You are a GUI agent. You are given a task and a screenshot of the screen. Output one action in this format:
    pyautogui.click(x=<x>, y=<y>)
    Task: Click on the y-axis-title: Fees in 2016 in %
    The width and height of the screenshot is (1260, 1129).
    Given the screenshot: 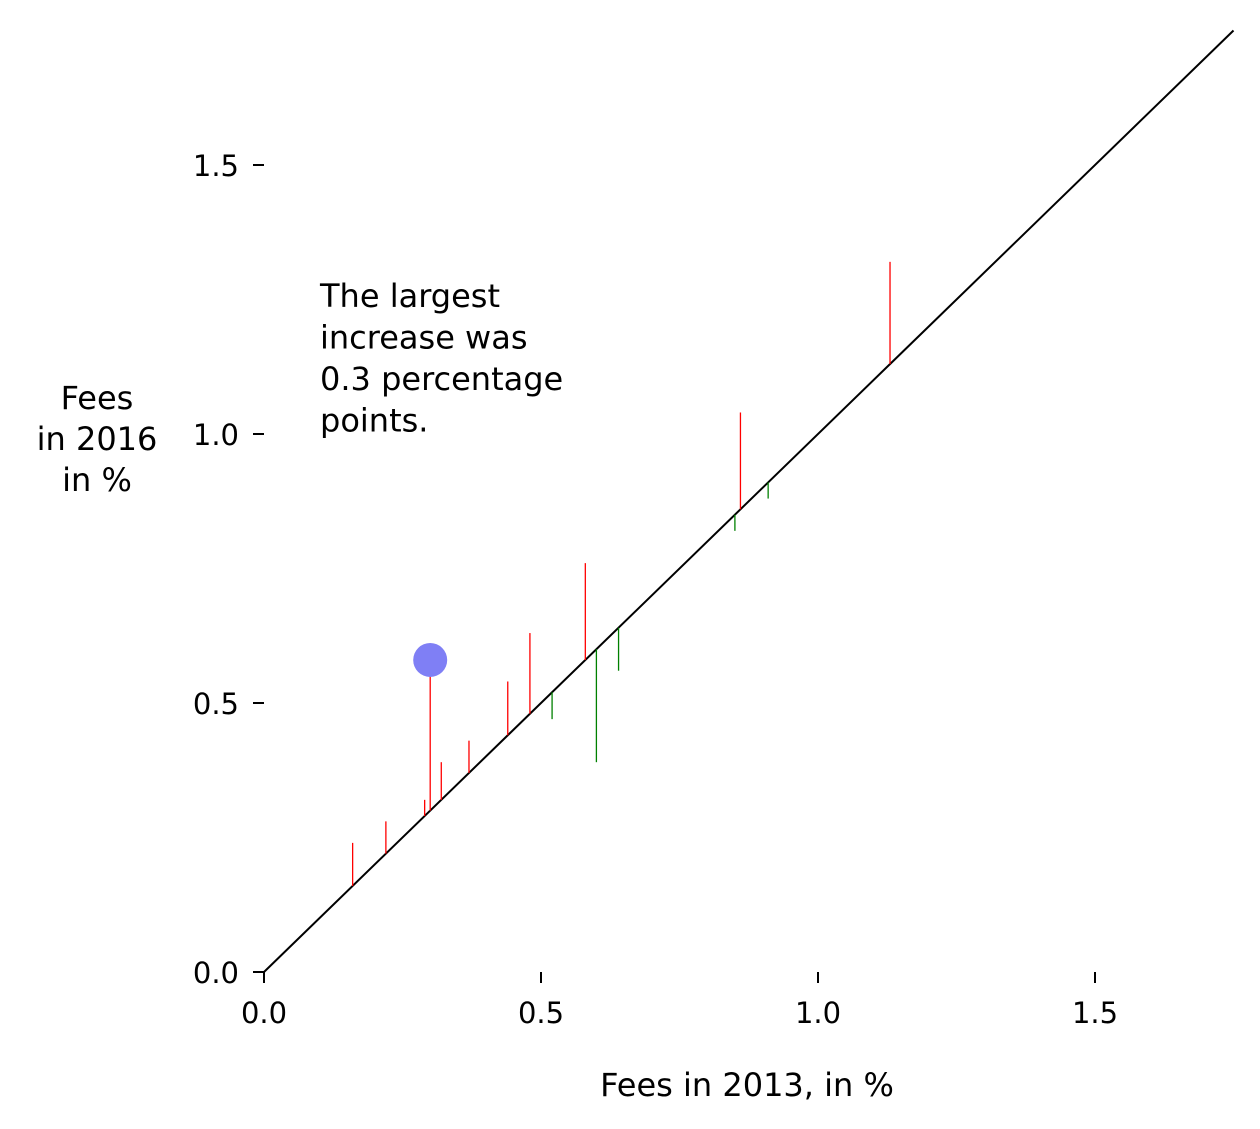 What is the action you would take?
    pyautogui.click(x=97, y=439)
    